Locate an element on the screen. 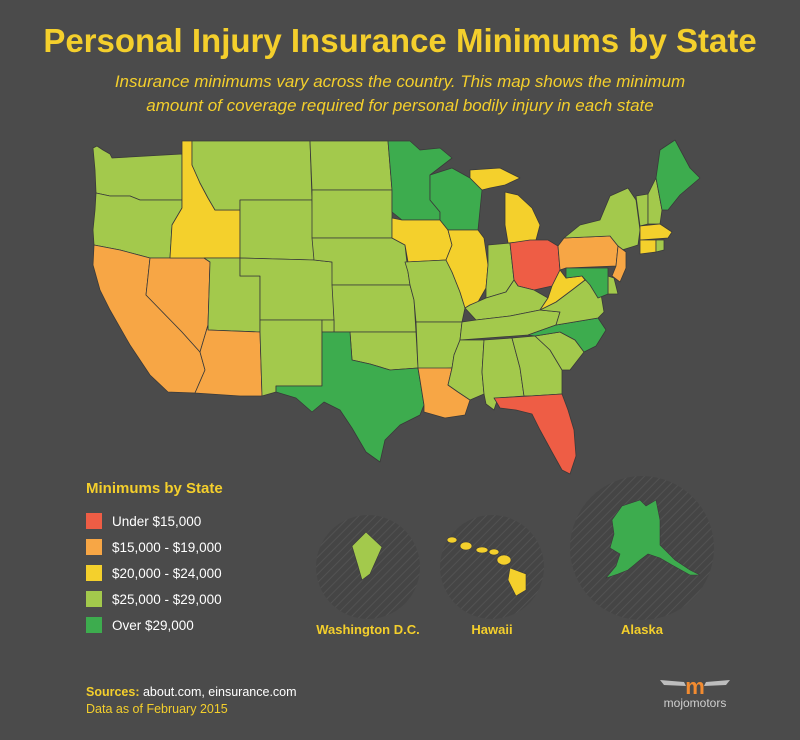 The image size is (800, 740). state-az is located at coordinates (228, 360).